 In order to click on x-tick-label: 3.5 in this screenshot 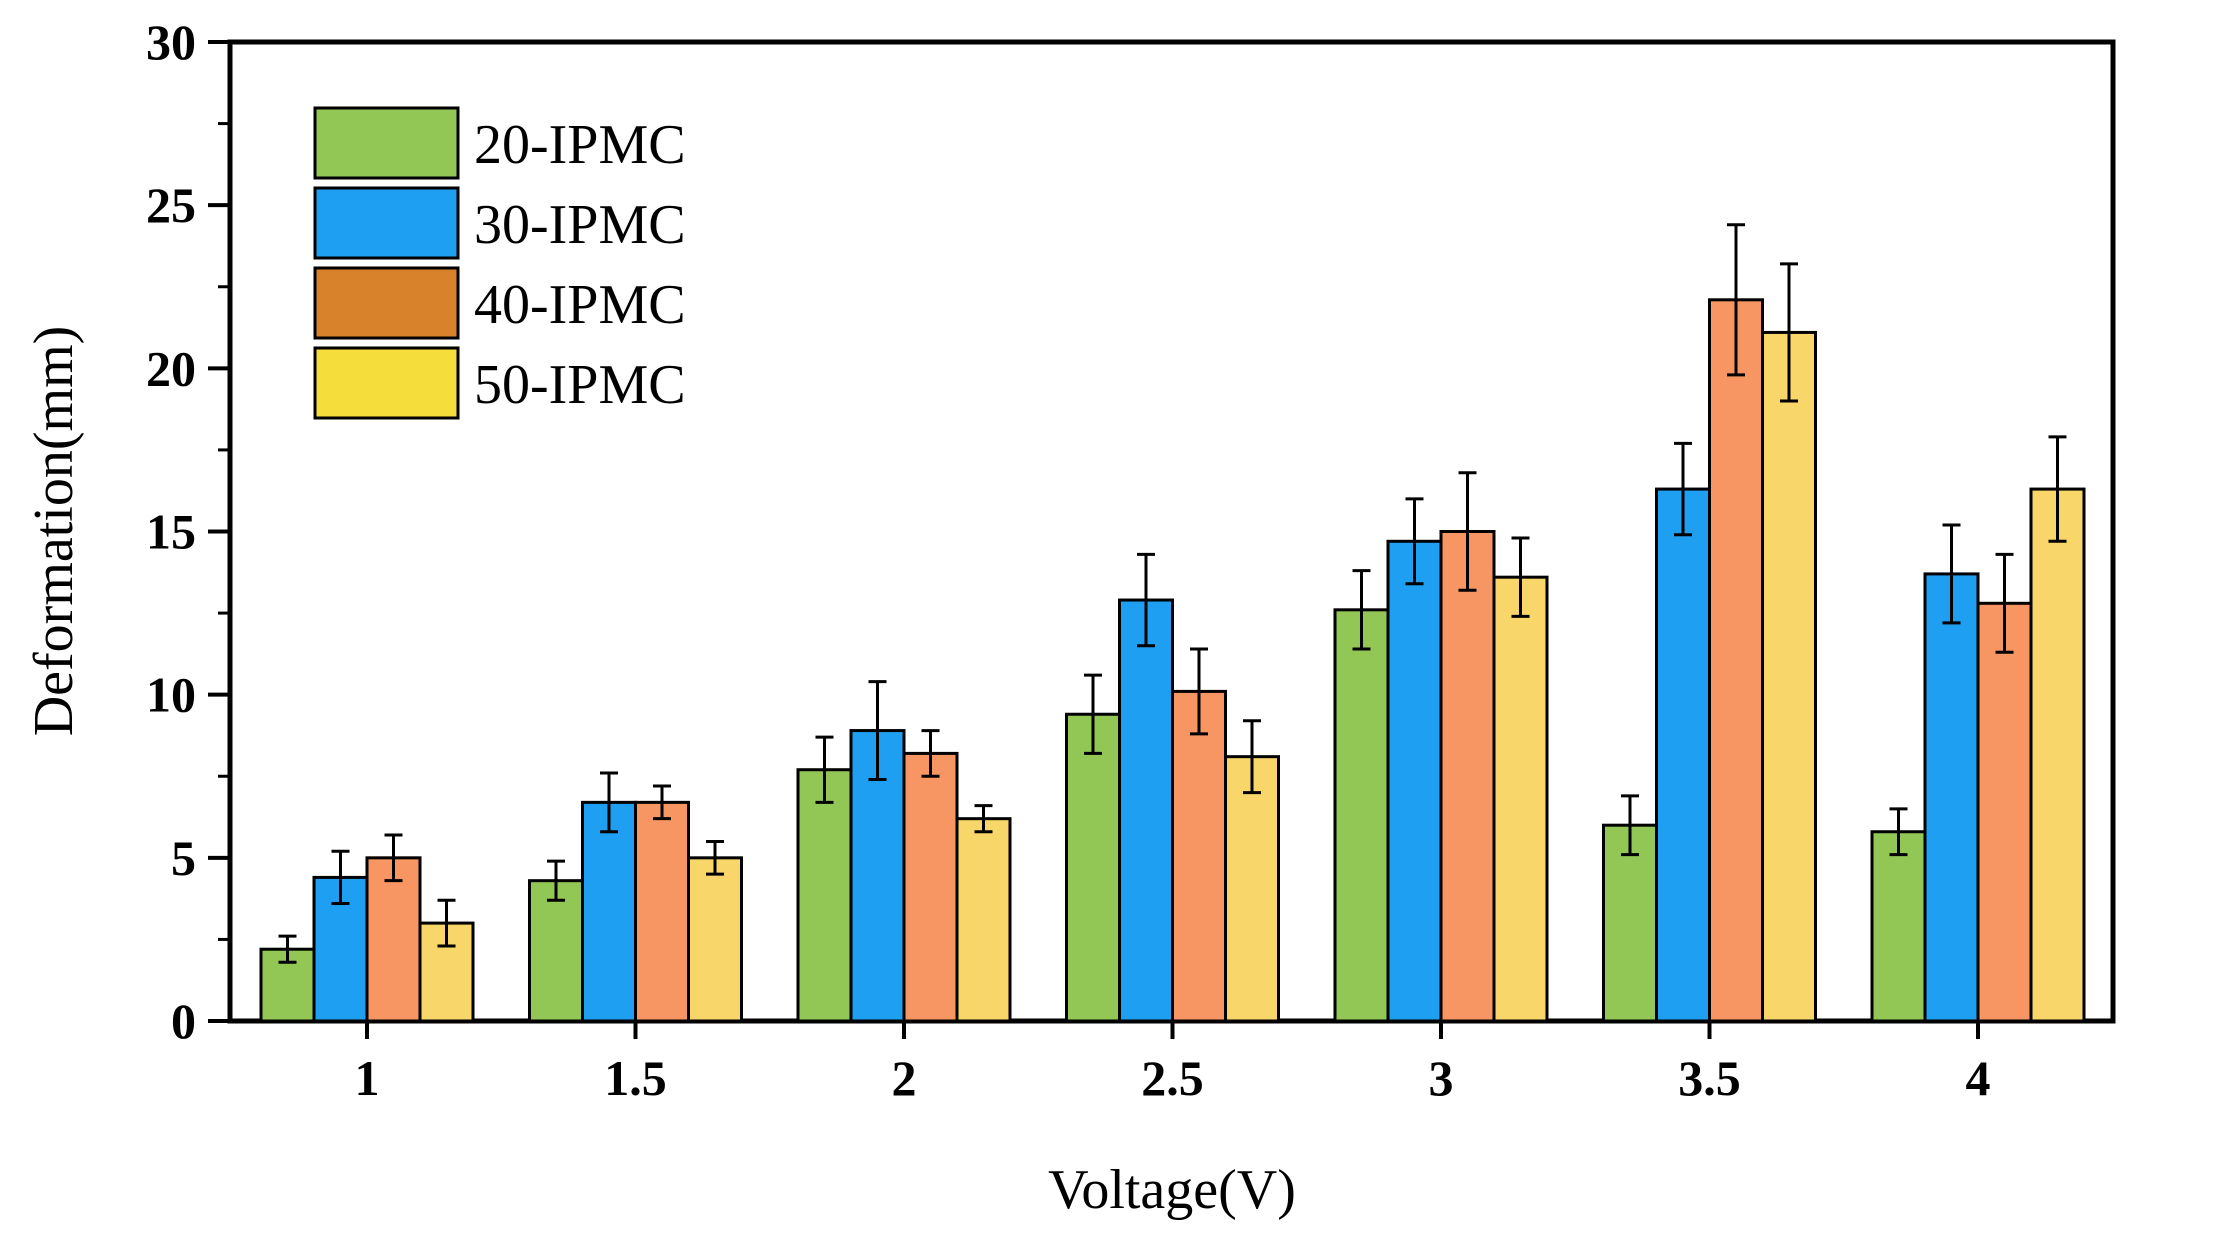, I will do `click(1709, 1078)`.